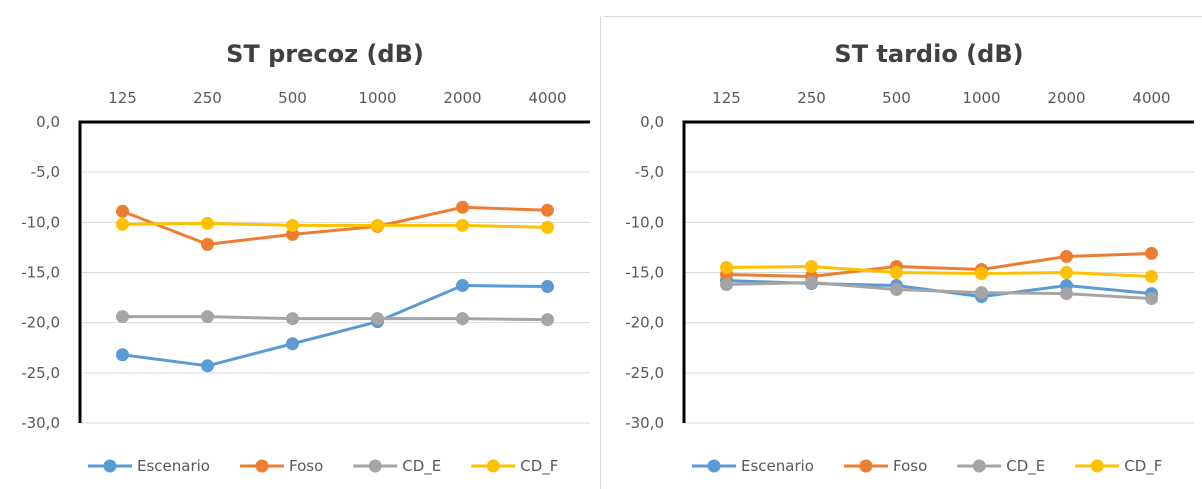 The width and height of the screenshot is (1202, 489). What do you see at coordinates (325, 54) in the screenshot?
I see `chart-title: ST precoz (dB)` at bounding box center [325, 54].